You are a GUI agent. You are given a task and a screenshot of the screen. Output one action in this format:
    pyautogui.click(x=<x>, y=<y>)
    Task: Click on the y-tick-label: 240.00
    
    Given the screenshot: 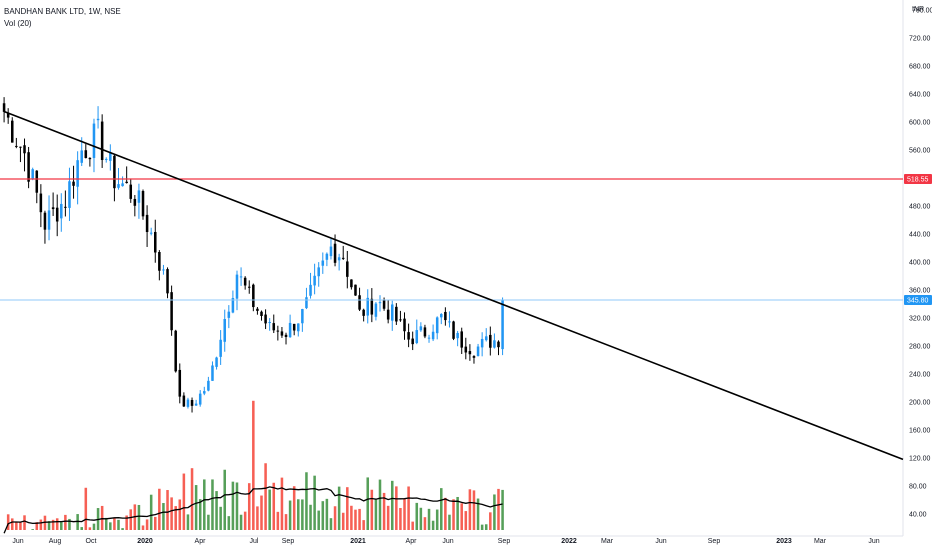 What is the action you would take?
    pyautogui.click(x=920, y=375)
    